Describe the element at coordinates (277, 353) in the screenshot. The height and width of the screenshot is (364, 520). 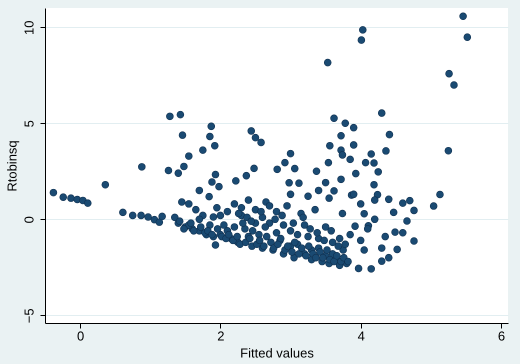
I see `x-axis-title: Fitted values` at that location.